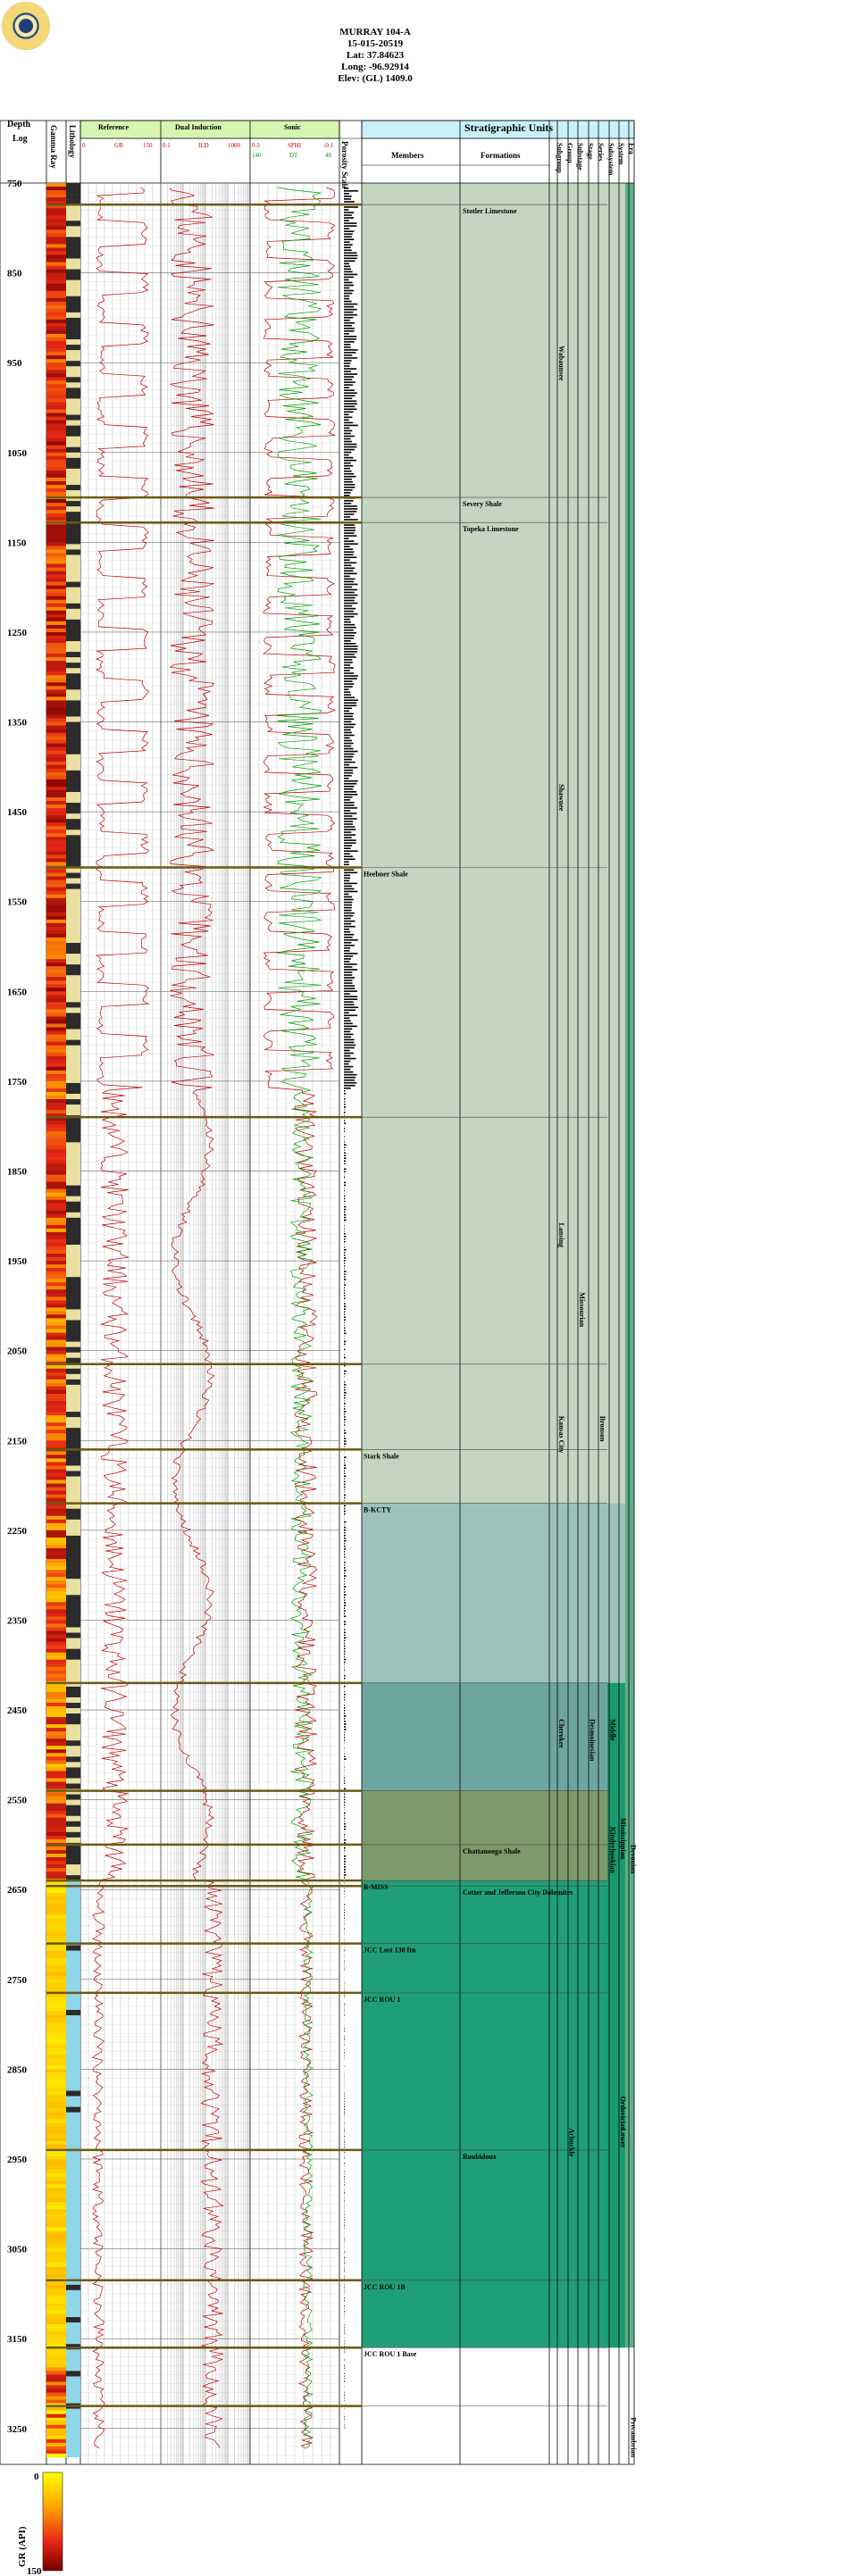 The height and width of the screenshot is (2576, 853). What do you see at coordinates (56, 1320) in the screenshot?
I see `gamma-color-track` at bounding box center [56, 1320].